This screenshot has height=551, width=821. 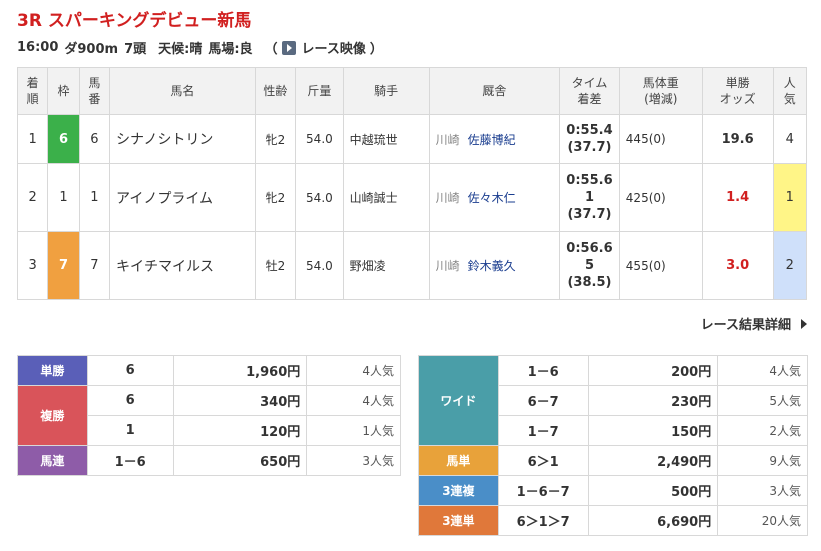 What do you see at coordinates (790, 197) in the screenshot?
I see `popularity: 1` at bounding box center [790, 197].